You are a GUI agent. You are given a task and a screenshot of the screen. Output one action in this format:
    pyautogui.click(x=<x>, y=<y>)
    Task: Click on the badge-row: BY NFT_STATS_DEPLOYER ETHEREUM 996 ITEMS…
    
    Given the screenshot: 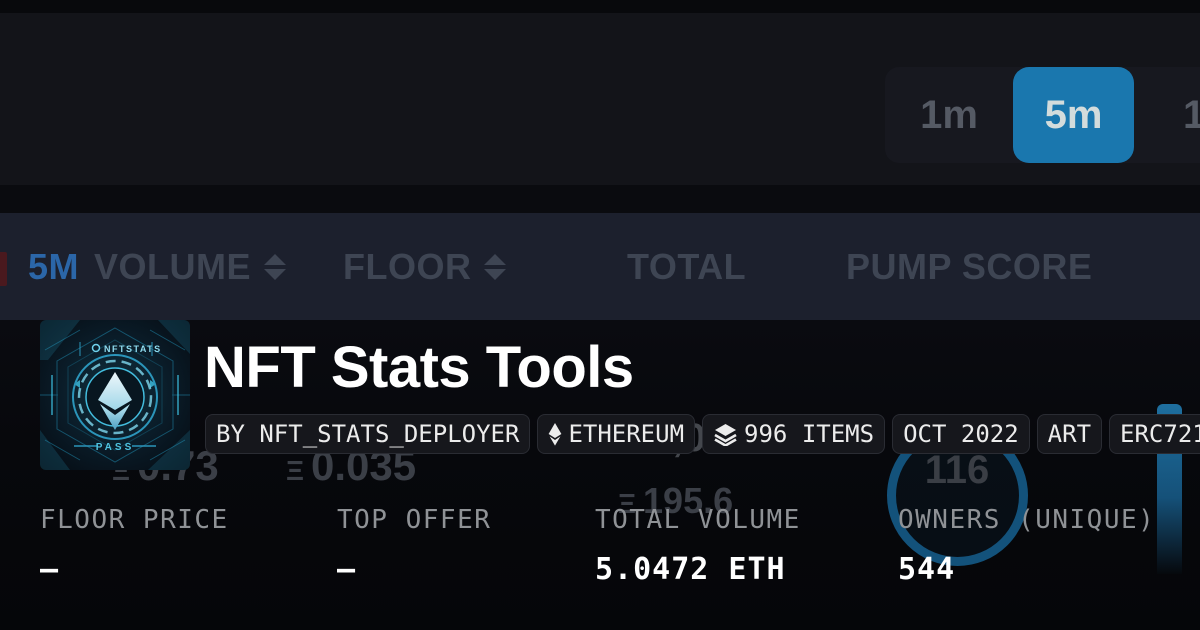 What is the action you would take?
    pyautogui.click(x=702, y=434)
    